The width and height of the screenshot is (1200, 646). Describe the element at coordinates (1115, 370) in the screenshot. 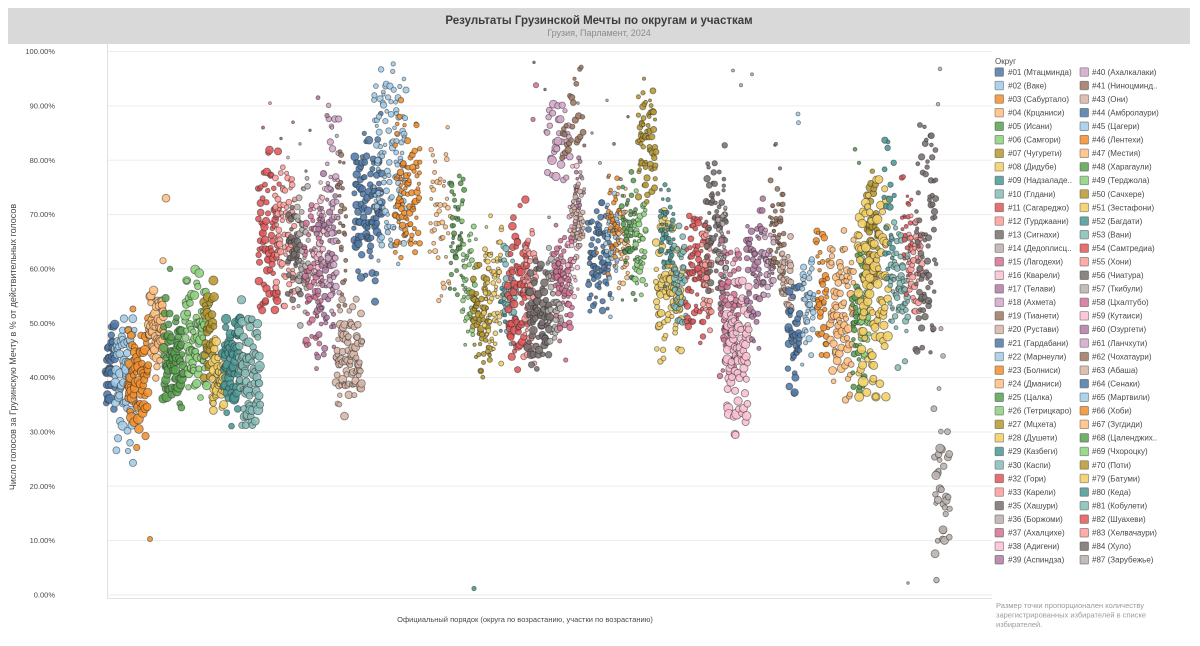

I see `svg-text: #63 (Абаша)` at that location.